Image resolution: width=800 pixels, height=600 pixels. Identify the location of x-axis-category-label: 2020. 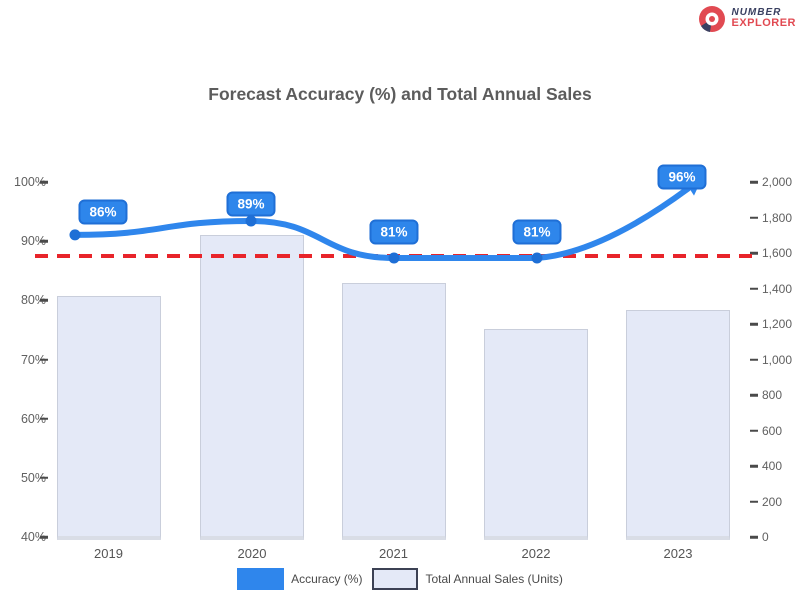
(252, 553).